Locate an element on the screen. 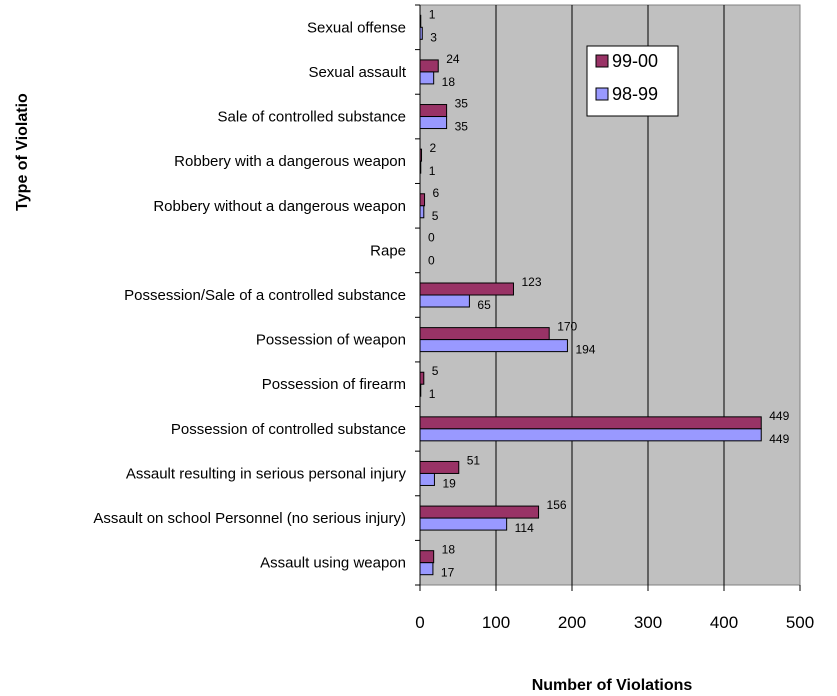  data-label: 6 is located at coordinates (436, 193).